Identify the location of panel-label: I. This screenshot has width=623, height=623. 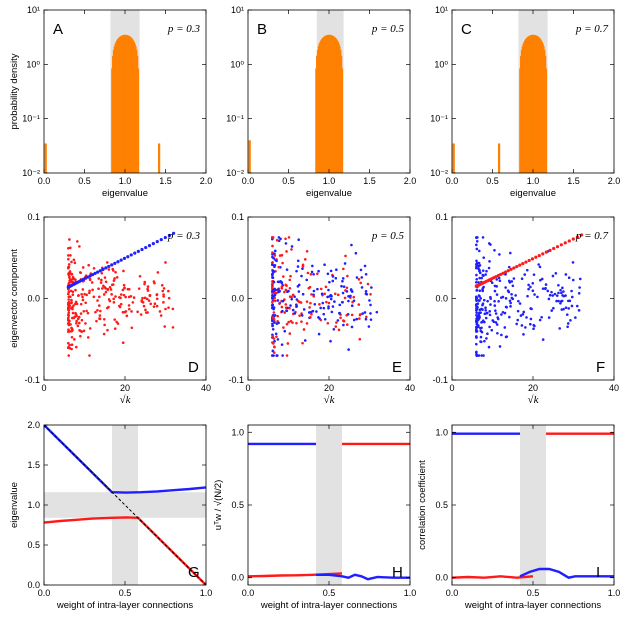
(598, 572).